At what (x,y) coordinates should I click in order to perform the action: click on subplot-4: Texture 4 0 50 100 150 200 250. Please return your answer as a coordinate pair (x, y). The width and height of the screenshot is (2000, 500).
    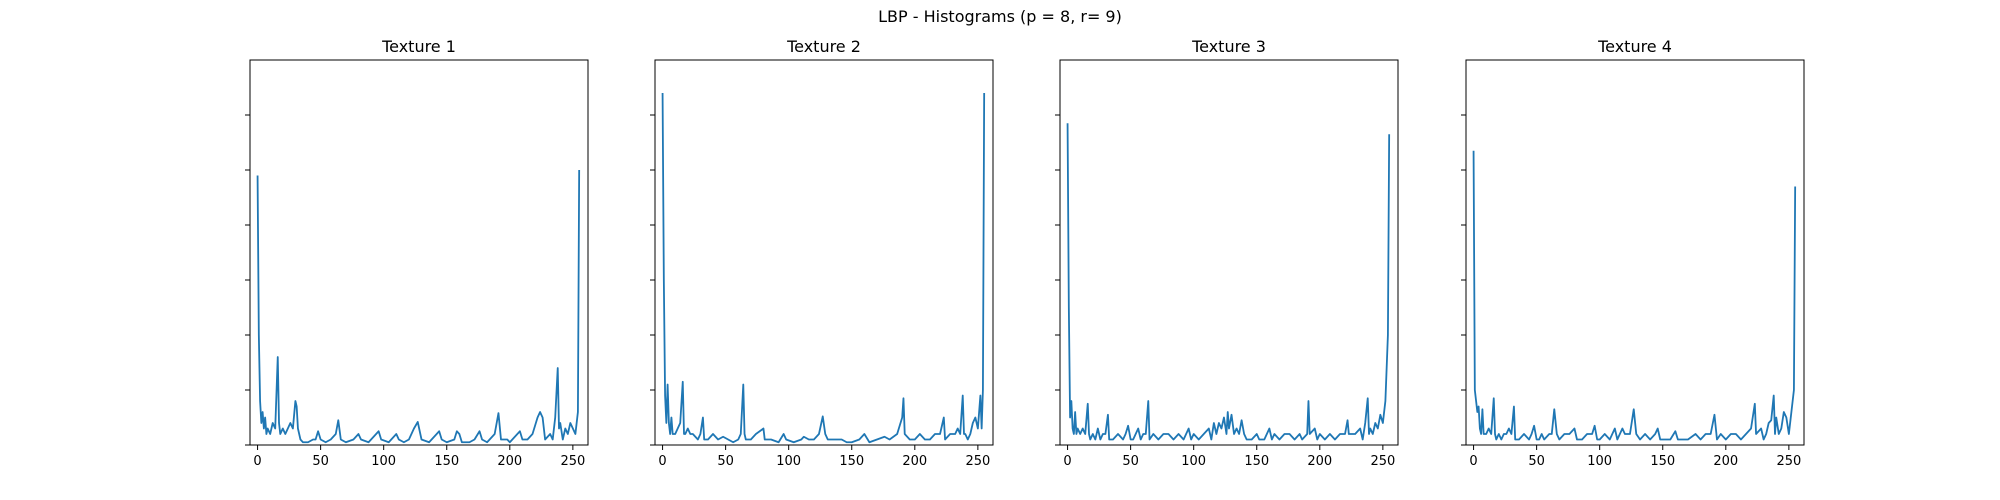
    Looking at the image, I should click on (1633, 253).